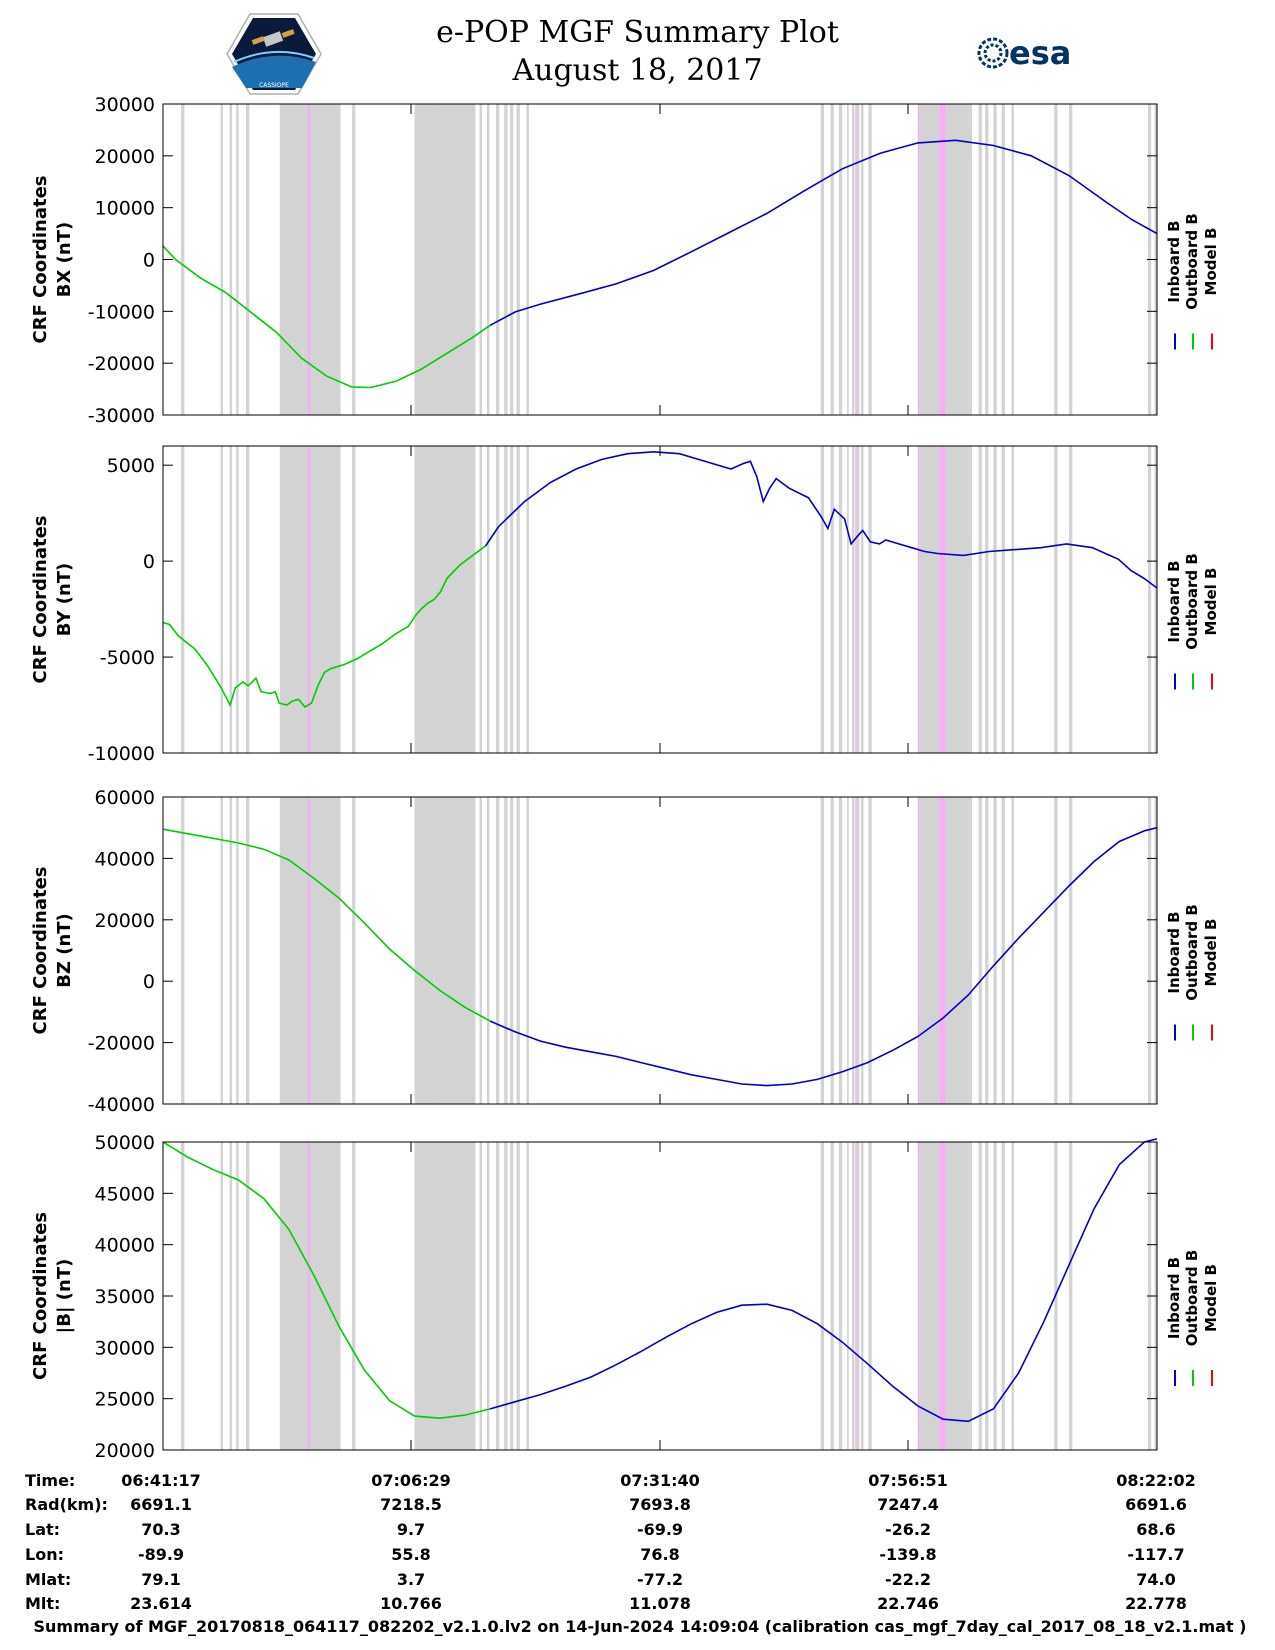  I want to click on ephemeris-value: 6691.6, so click(1156, 1504).